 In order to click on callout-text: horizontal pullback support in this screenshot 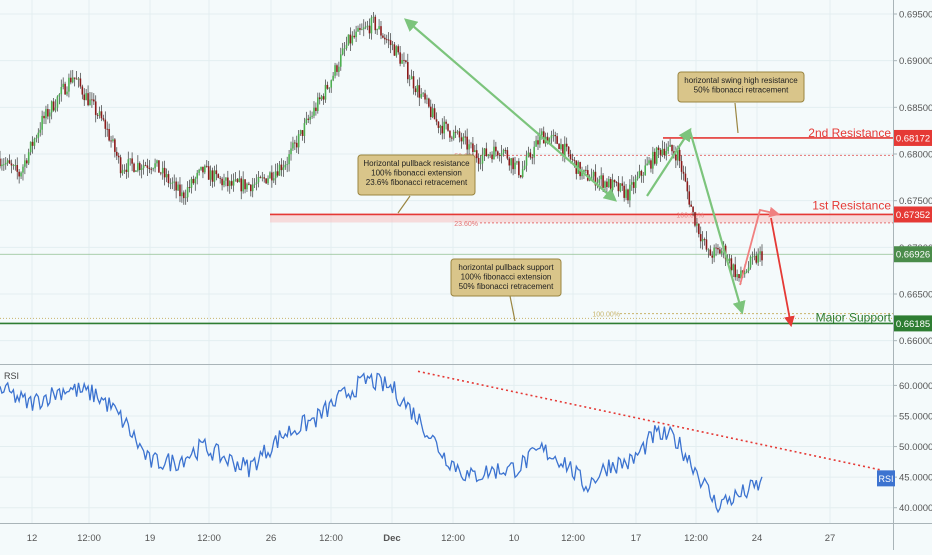, I will do `click(506, 267)`.